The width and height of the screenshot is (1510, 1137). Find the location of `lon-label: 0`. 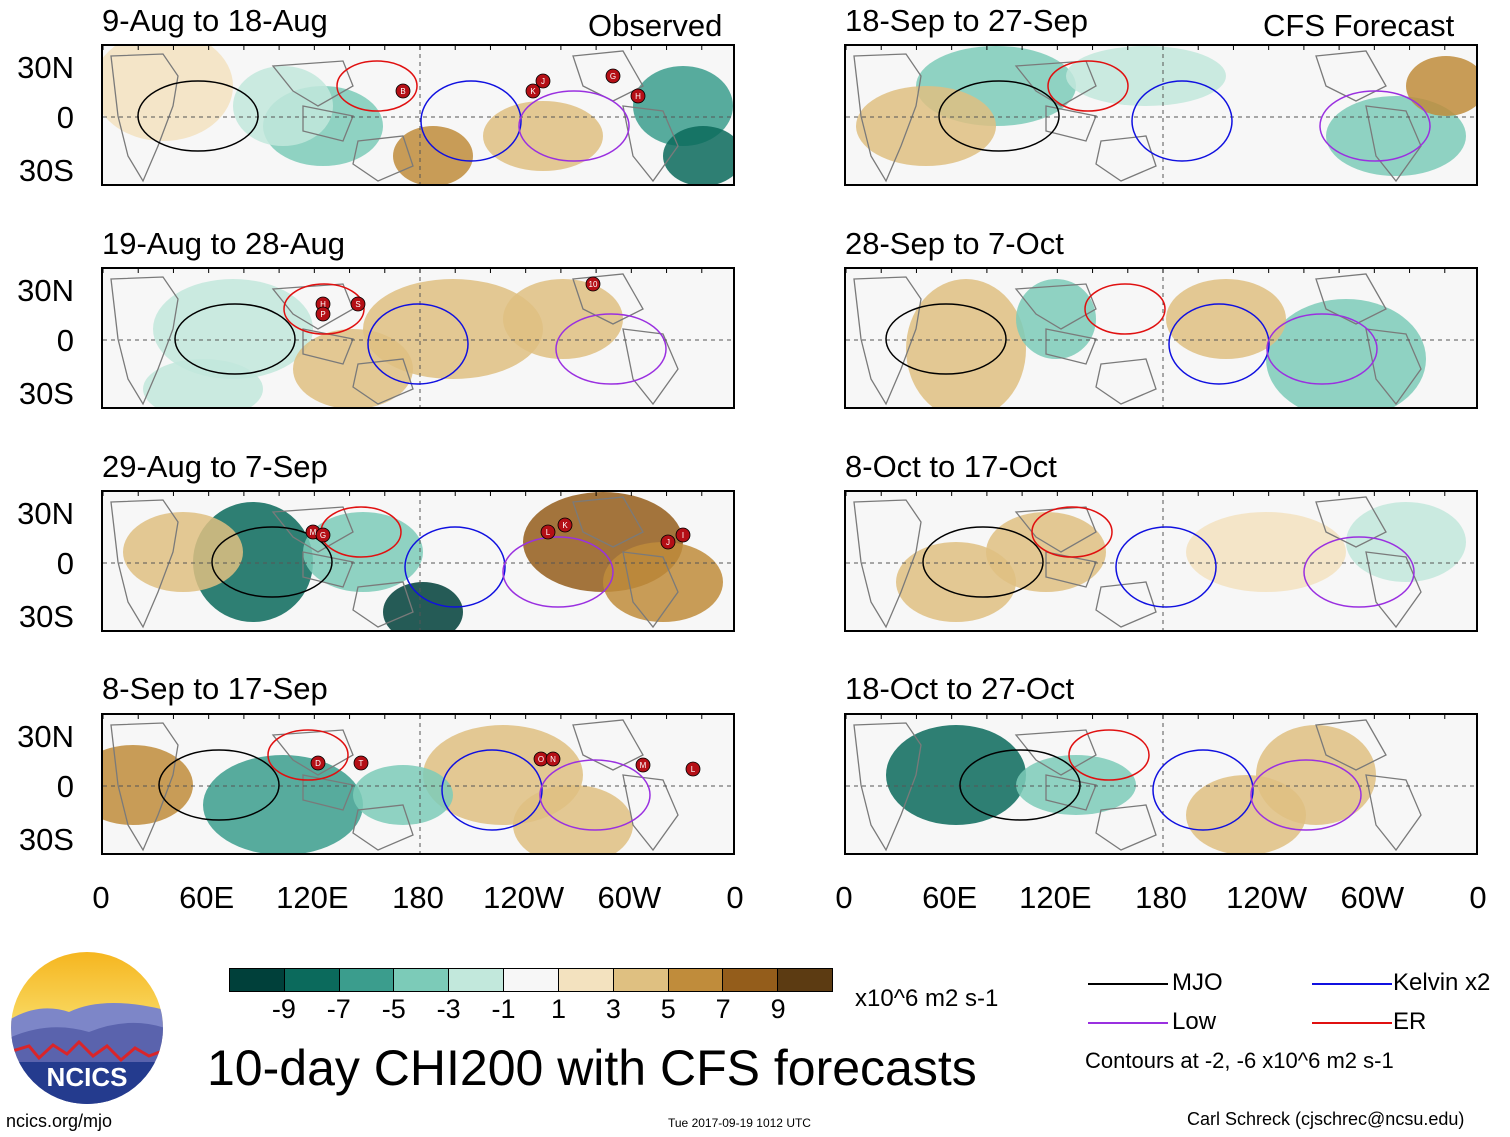

lon-label: 0 is located at coordinates (101, 897).